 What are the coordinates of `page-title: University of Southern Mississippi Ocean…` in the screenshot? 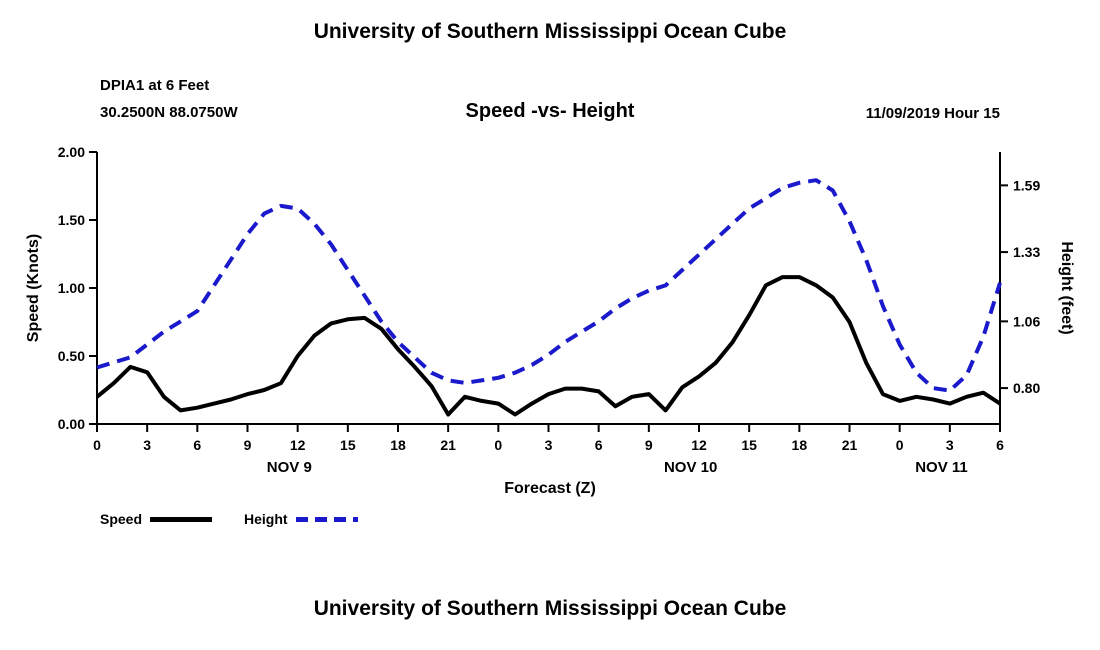 It's located at (550, 31).